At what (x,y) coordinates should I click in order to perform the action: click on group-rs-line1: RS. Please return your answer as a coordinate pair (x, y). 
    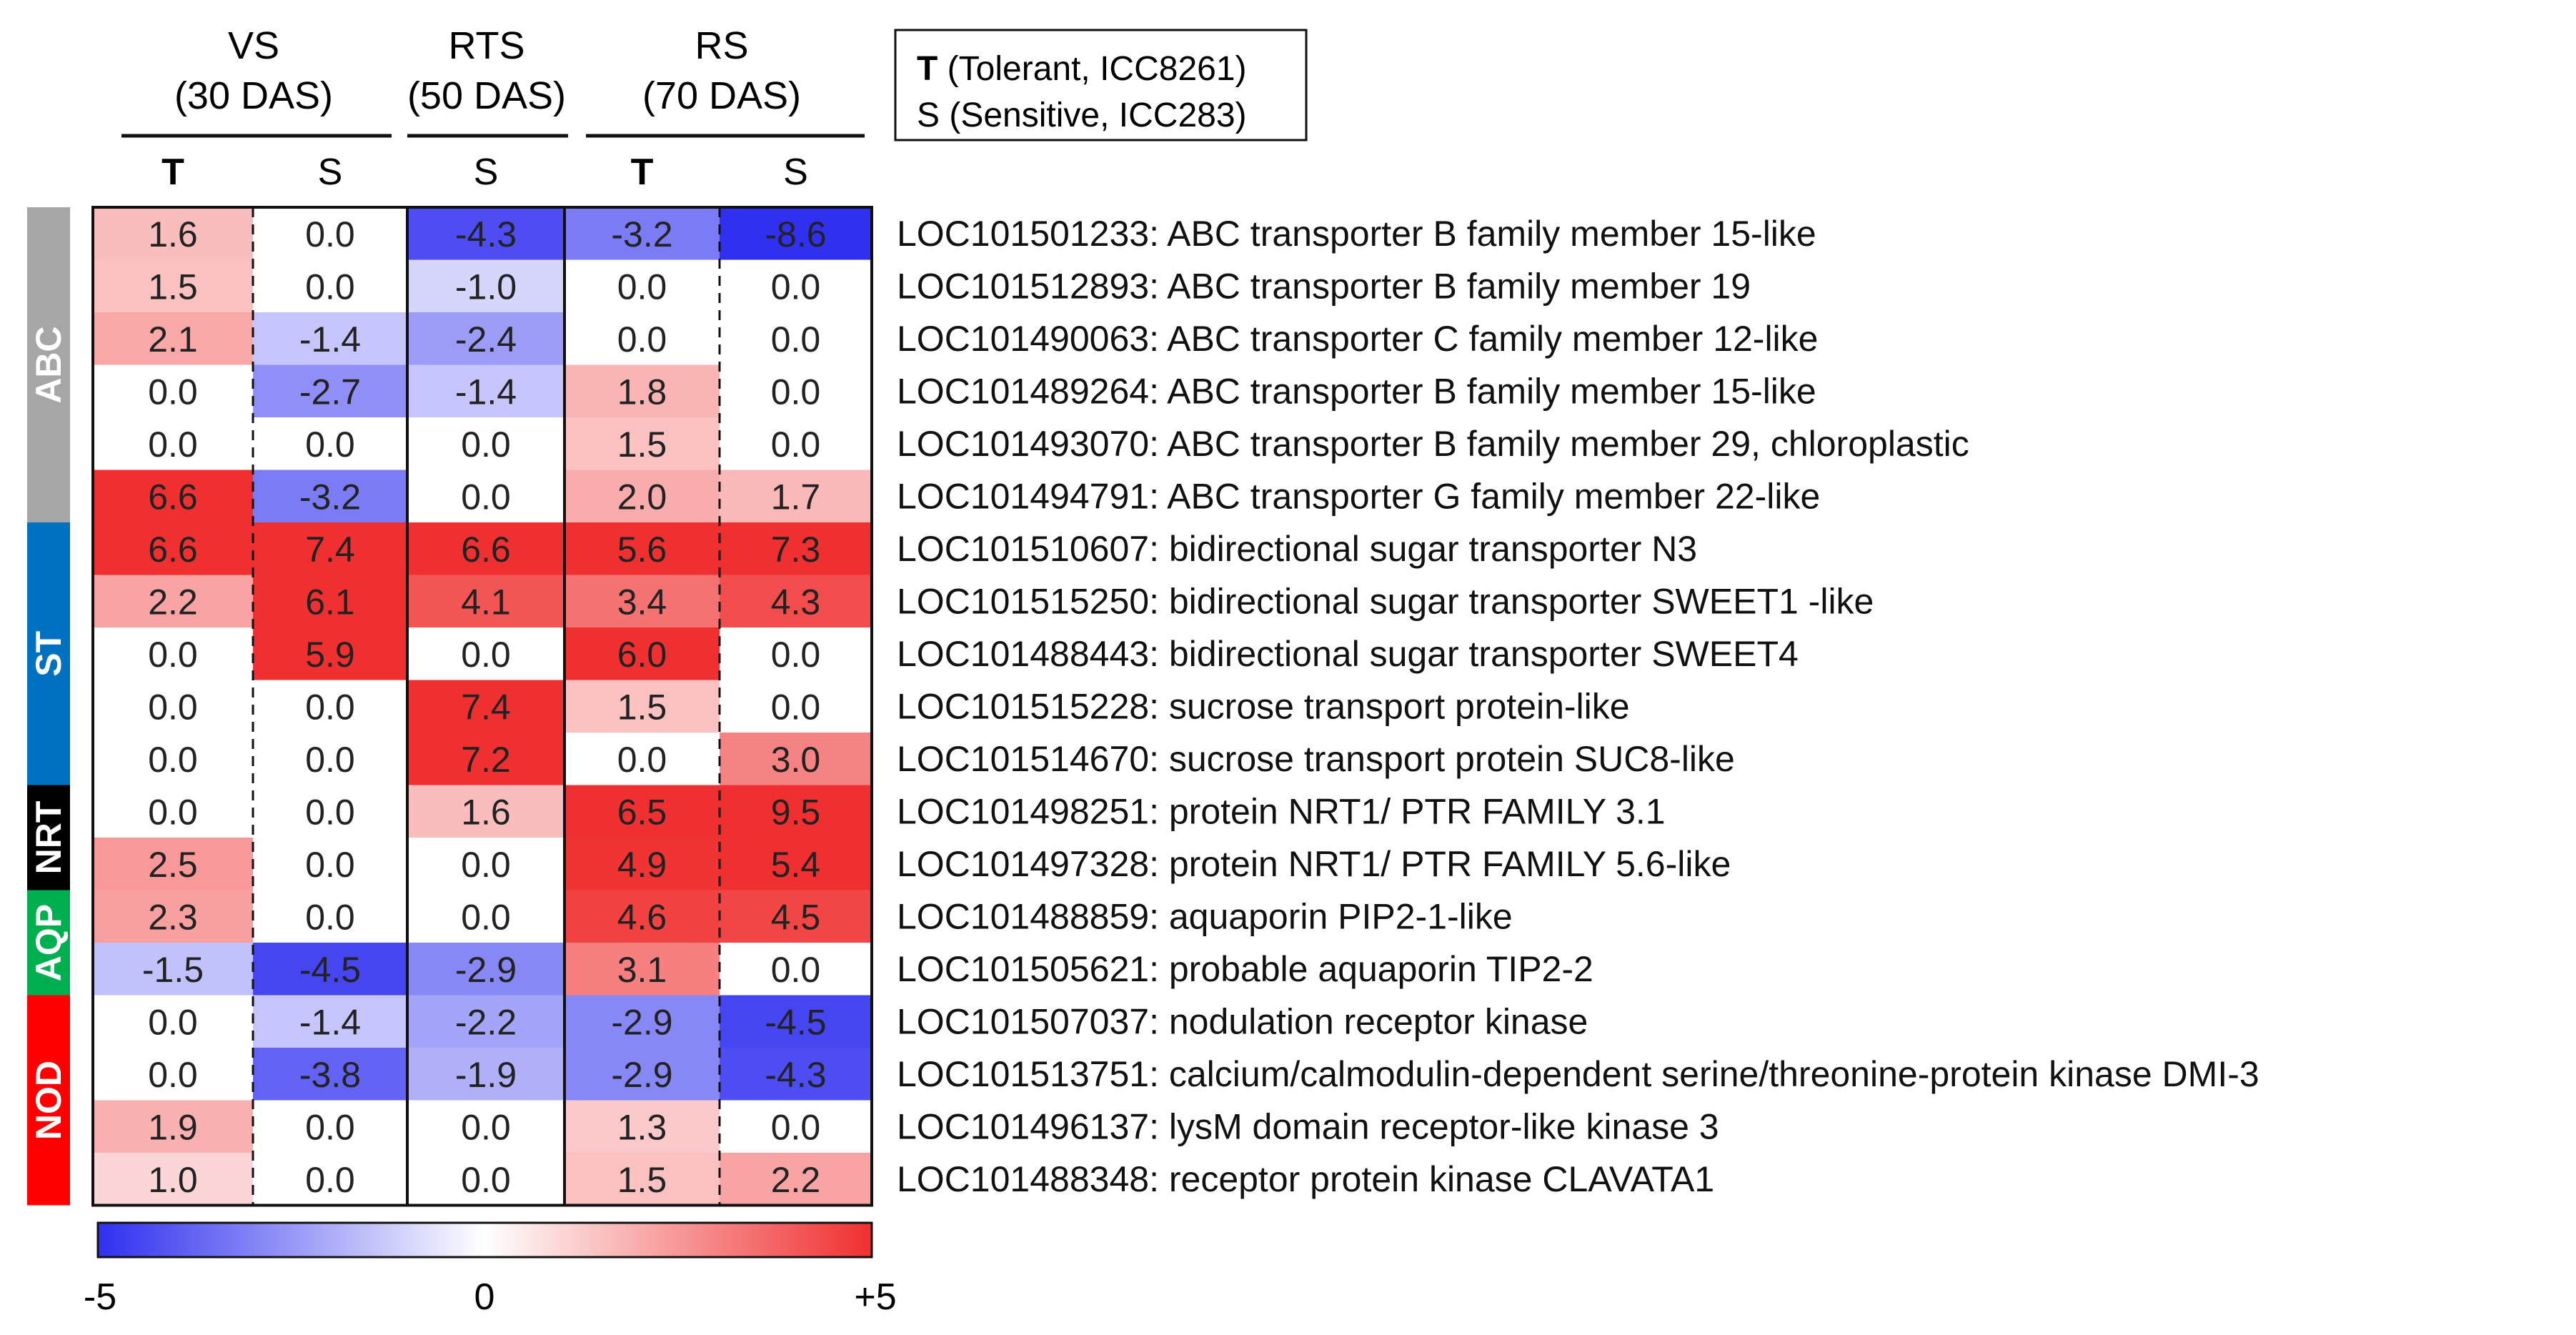
    Looking at the image, I should click on (721, 45).